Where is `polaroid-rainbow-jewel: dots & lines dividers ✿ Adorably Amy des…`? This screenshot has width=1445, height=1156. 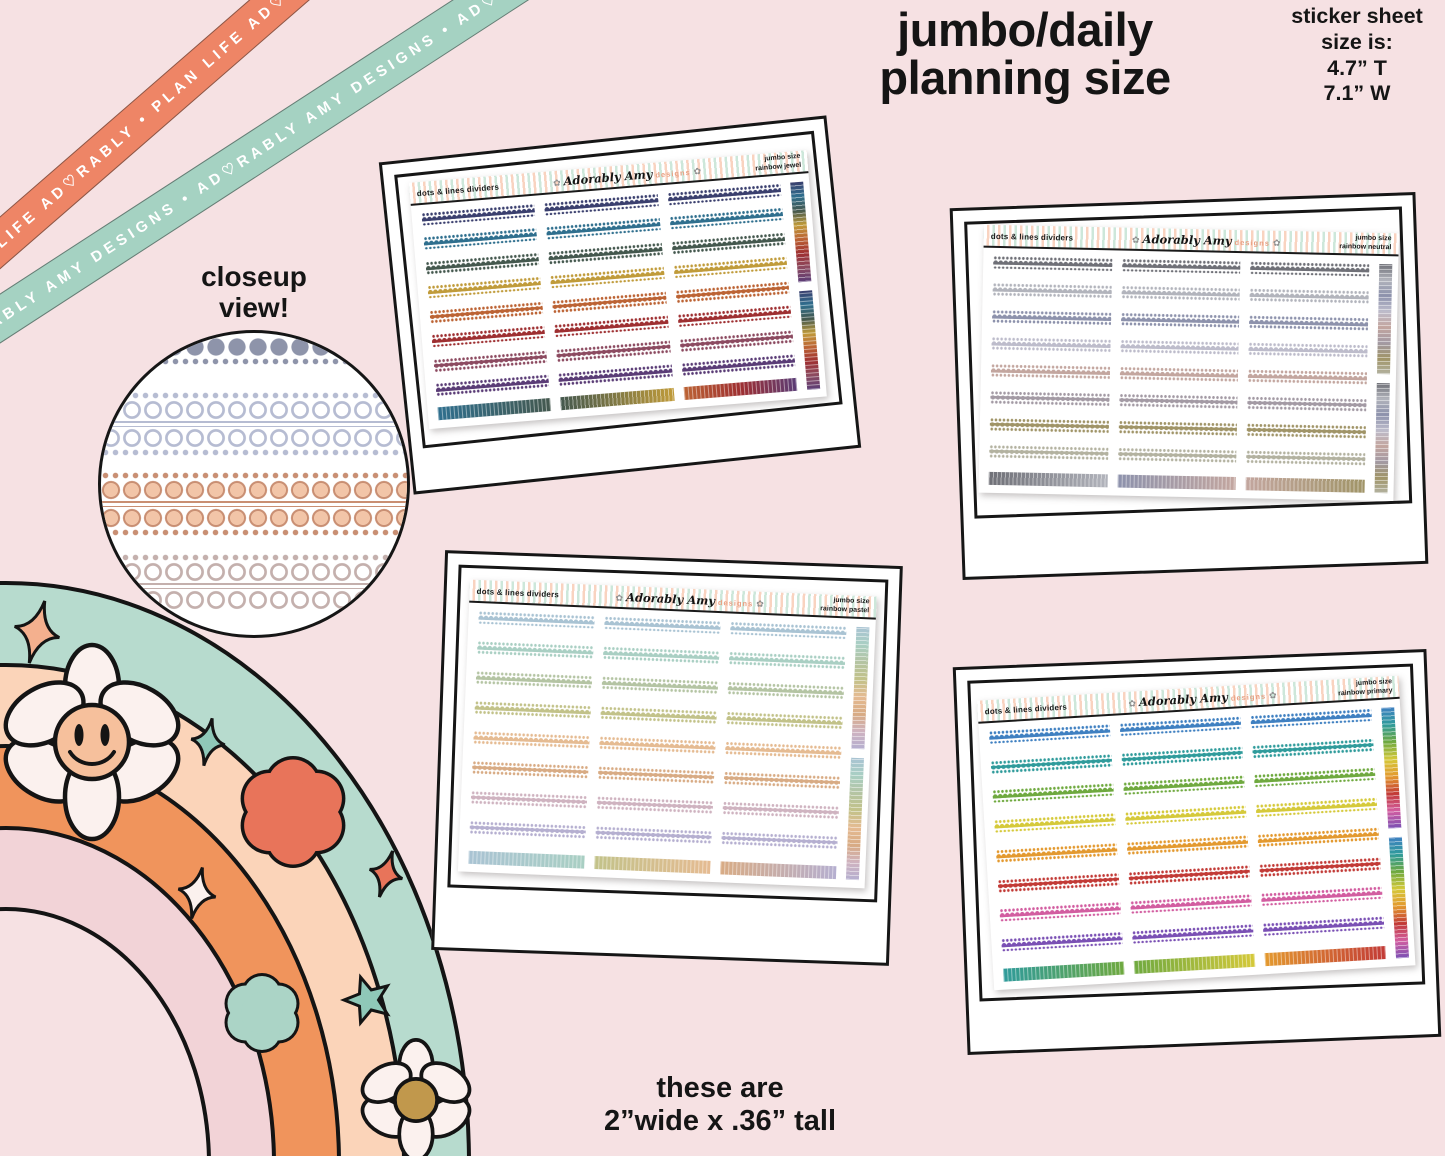 polaroid-rainbow-jewel: dots & lines dividers ✿ Adorably Amy des… is located at coordinates (620, 305).